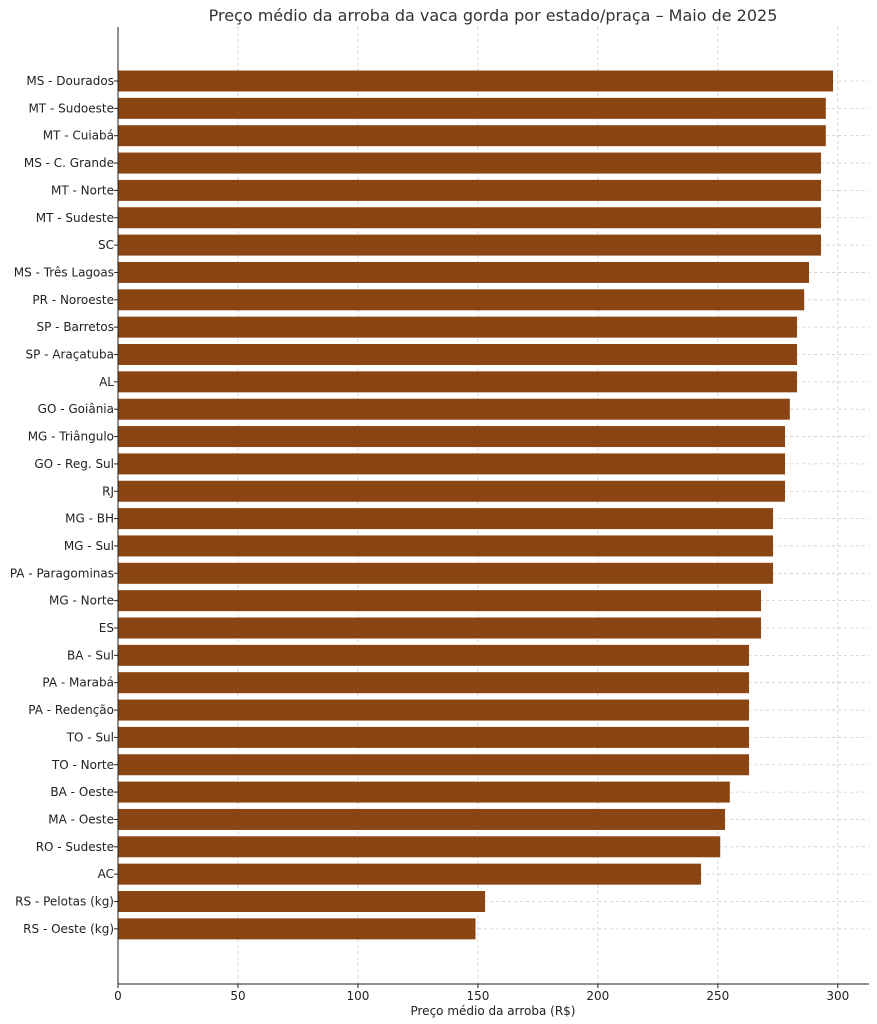 This screenshot has height=1024, width=877. Describe the element at coordinates (78, 683) in the screenshot. I see `y-tick-label: PA - Marabá` at that location.